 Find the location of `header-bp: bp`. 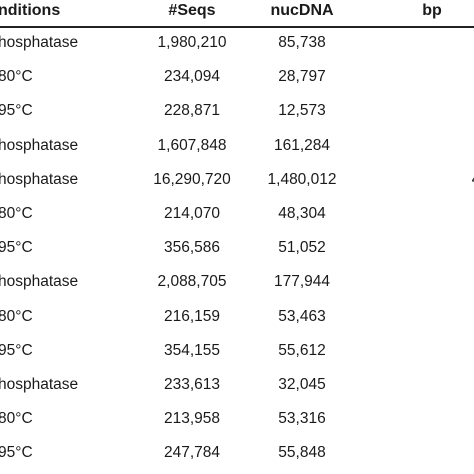

header-bp: bp is located at coordinates (432, 10).